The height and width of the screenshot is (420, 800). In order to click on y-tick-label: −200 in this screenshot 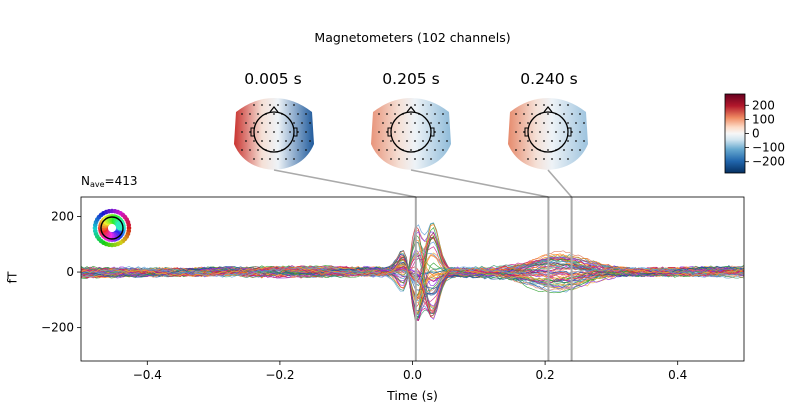, I will do `click(57, 328)`.